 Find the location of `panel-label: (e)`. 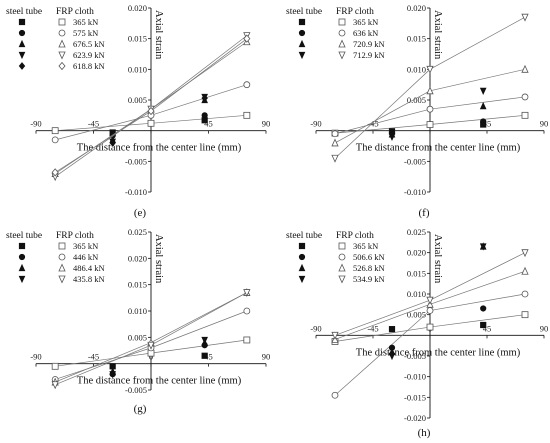

panel-label: (e) is located at coordinates (140, 213).